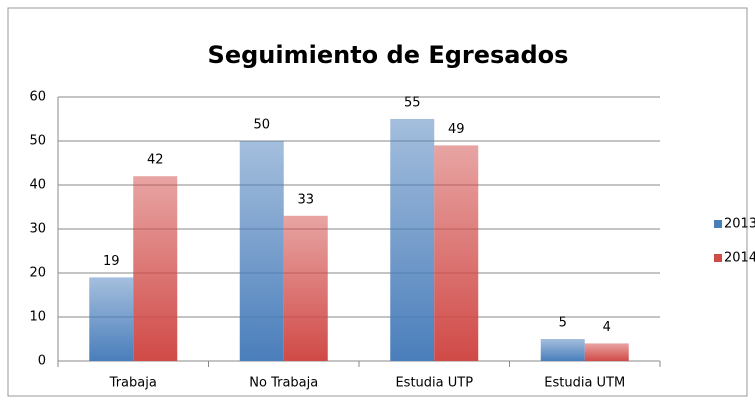 The width and height of the screenshot is (755, 401). What do you see at coordinates (584, 383) in the screenshot?
I see `x-tick-label: Estudia UTM` at bounding box center [584, 383].